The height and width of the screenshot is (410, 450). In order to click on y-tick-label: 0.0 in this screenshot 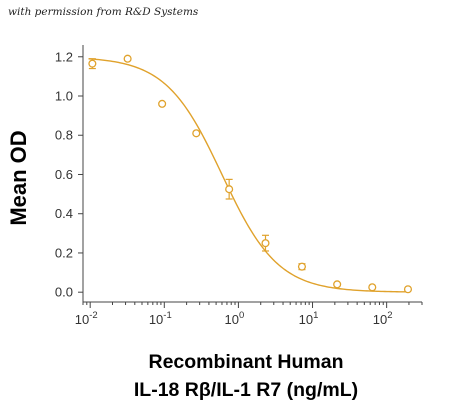, I will do `click(64, 292)`.